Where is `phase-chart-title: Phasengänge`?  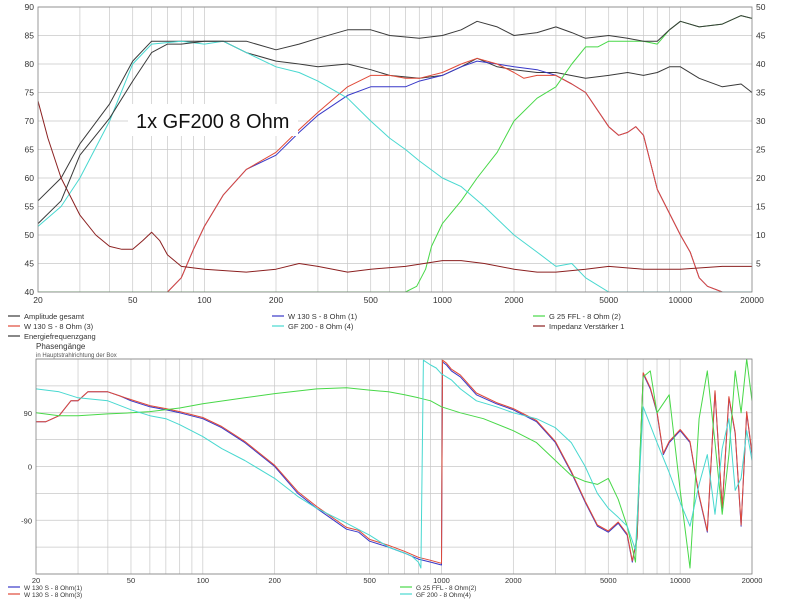
phase-chart-title: Phasengänge is located at coordinates (61, 346).